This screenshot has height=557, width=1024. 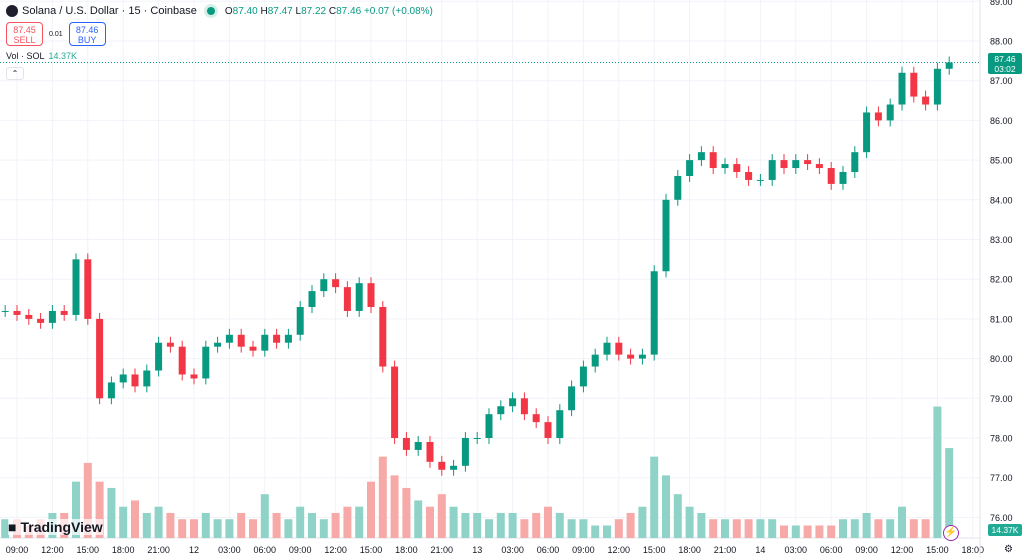 I want to click on time-axis-label: 09:00, so click(x=866, y=550).